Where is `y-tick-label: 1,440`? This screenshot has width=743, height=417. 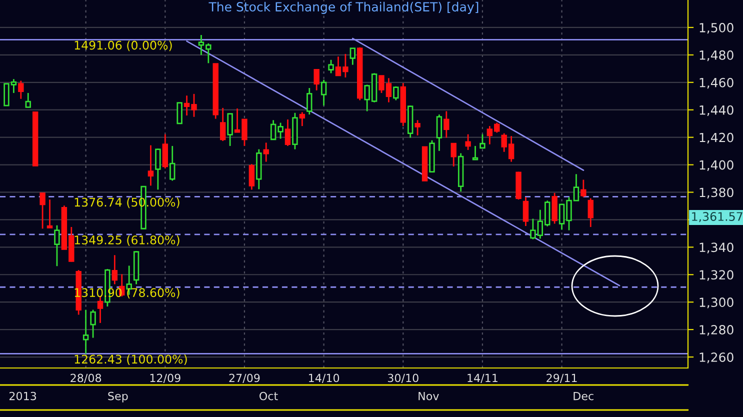
y-tick-label: 1,440 is located at coordinates (717, 110).